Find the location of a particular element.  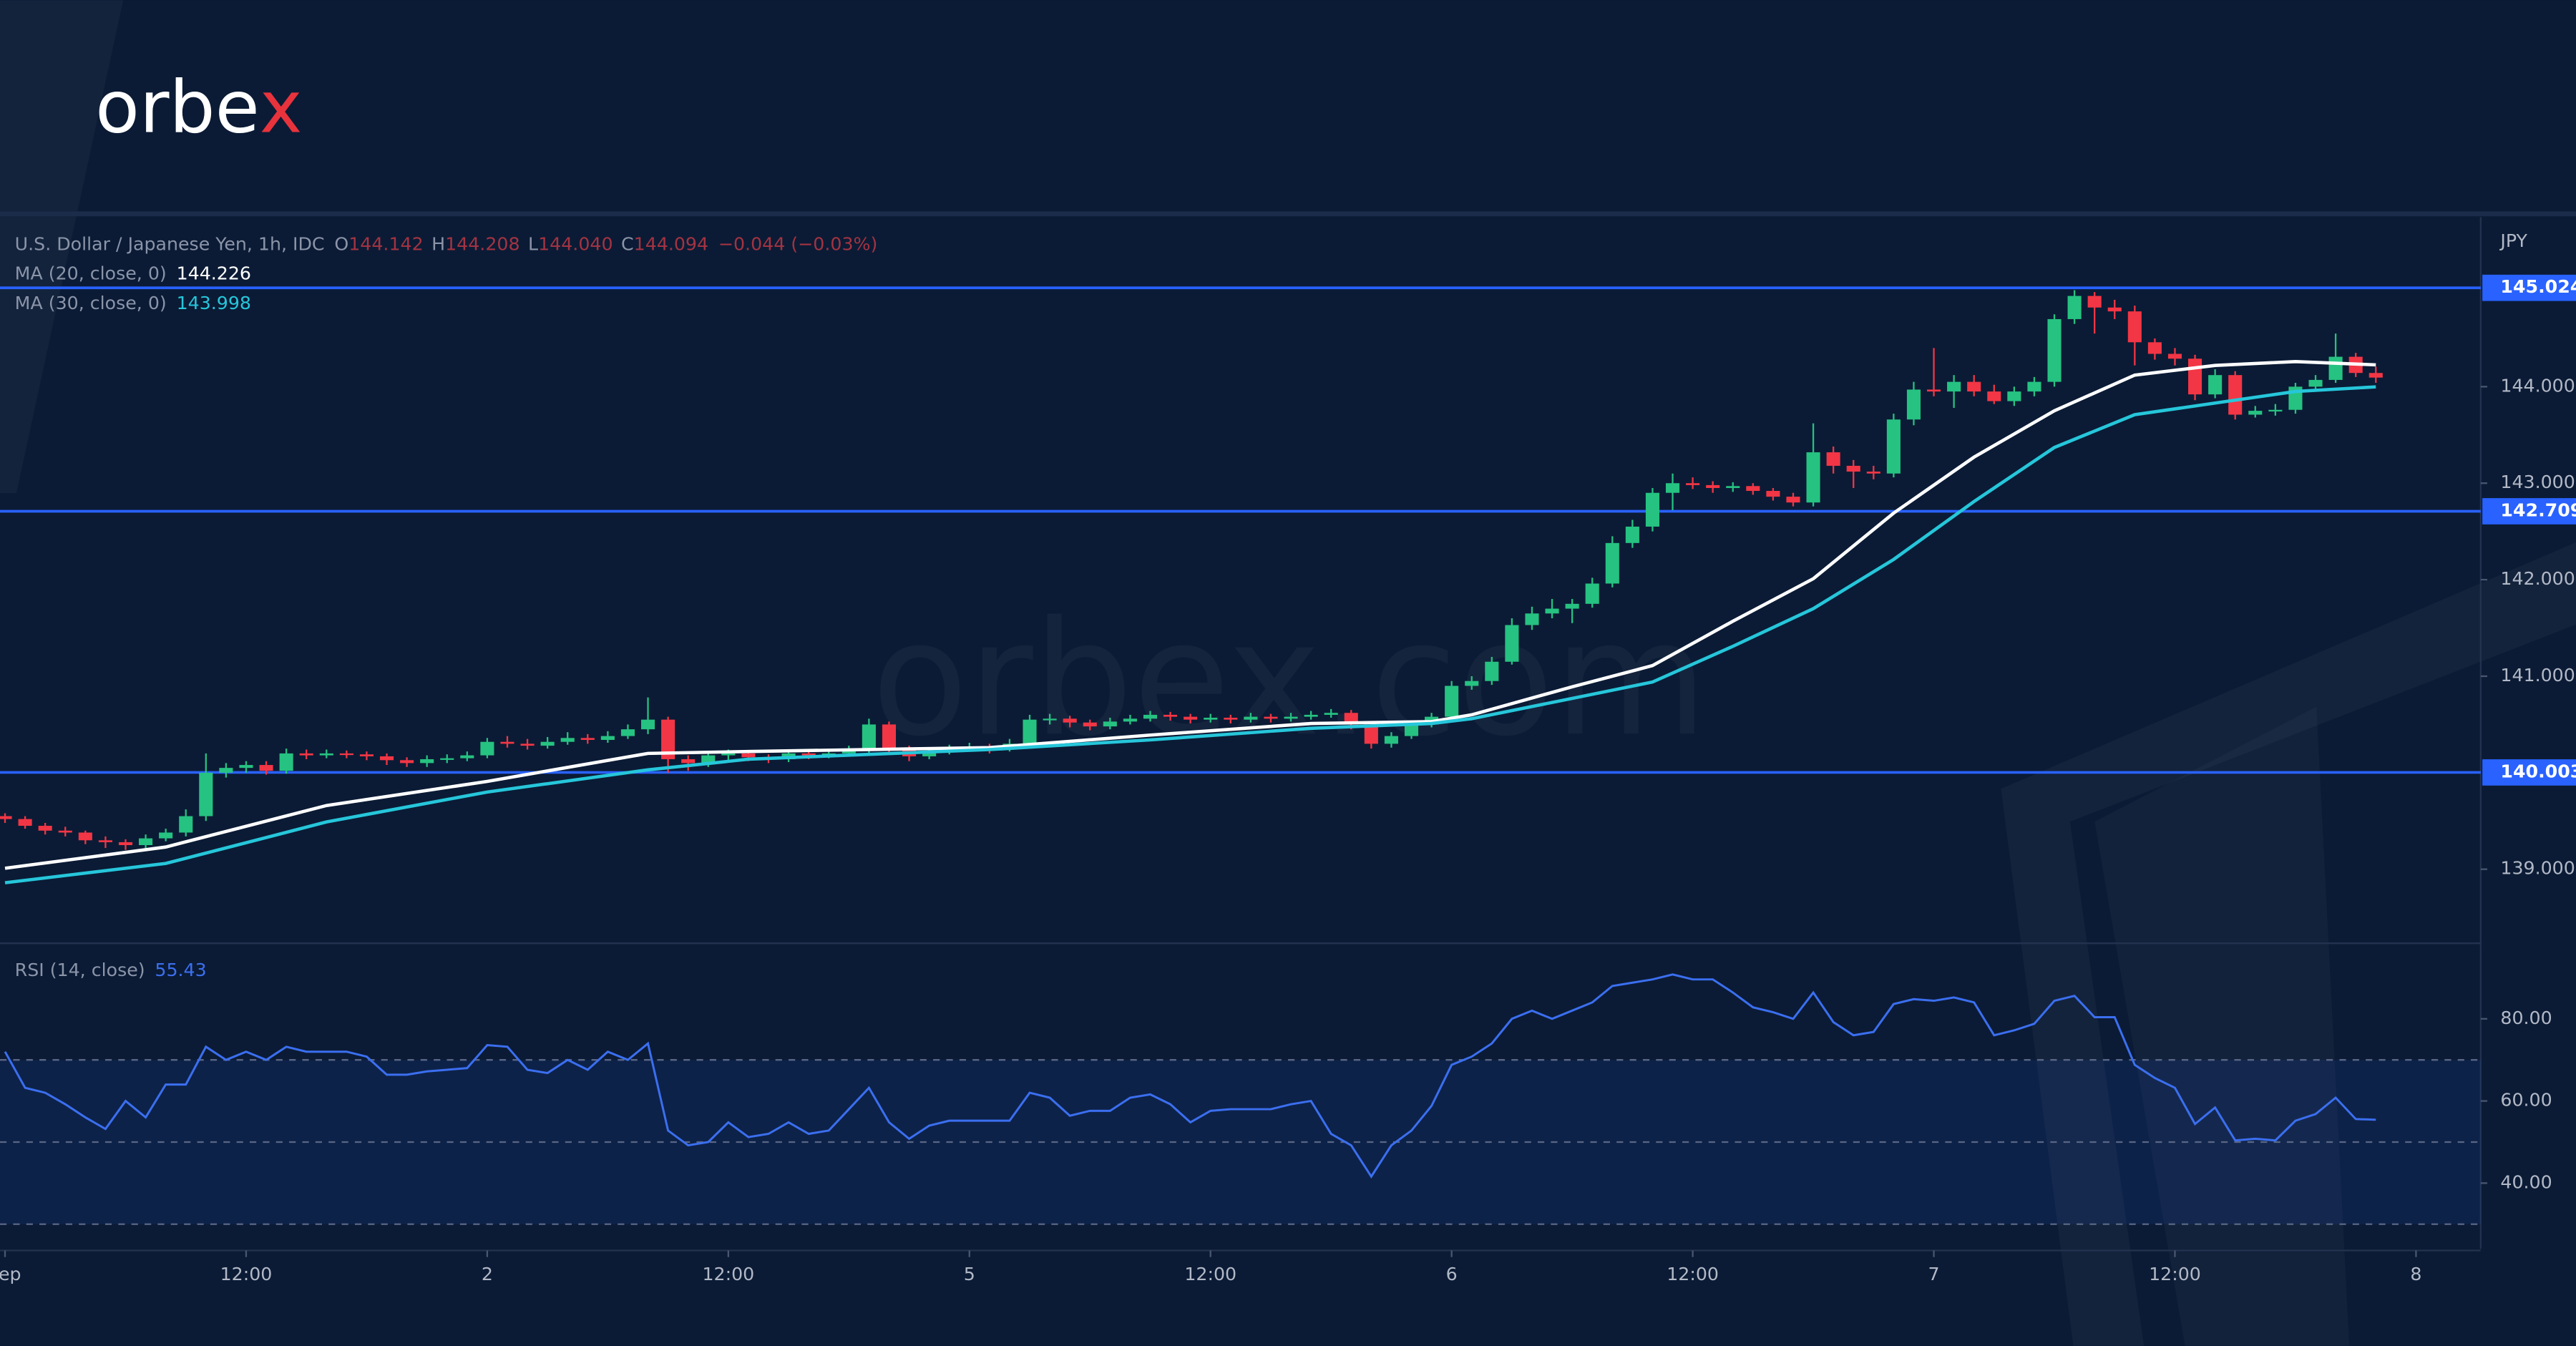

y-tick-label: 142.000 is located at coordinates (2537, 578).